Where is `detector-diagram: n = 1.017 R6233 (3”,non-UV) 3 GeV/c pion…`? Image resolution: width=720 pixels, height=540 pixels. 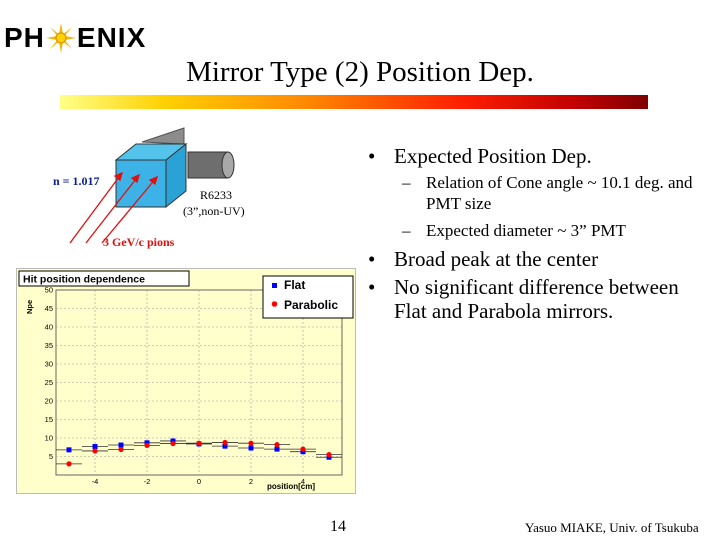 detector-diagram: n = 1.017 R6233 (3”,non-UV) 3 GeV/c pion… is located at coordinates (149, 188).